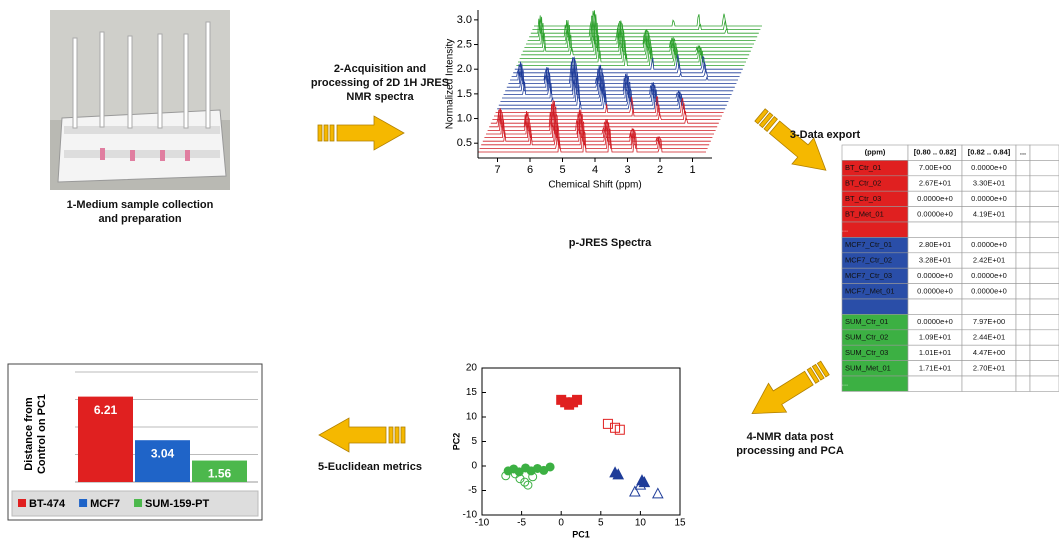 This screenshot has width=1059, height=540. I want to click on table-text: MCF7_Met_01, so click(870, 290).